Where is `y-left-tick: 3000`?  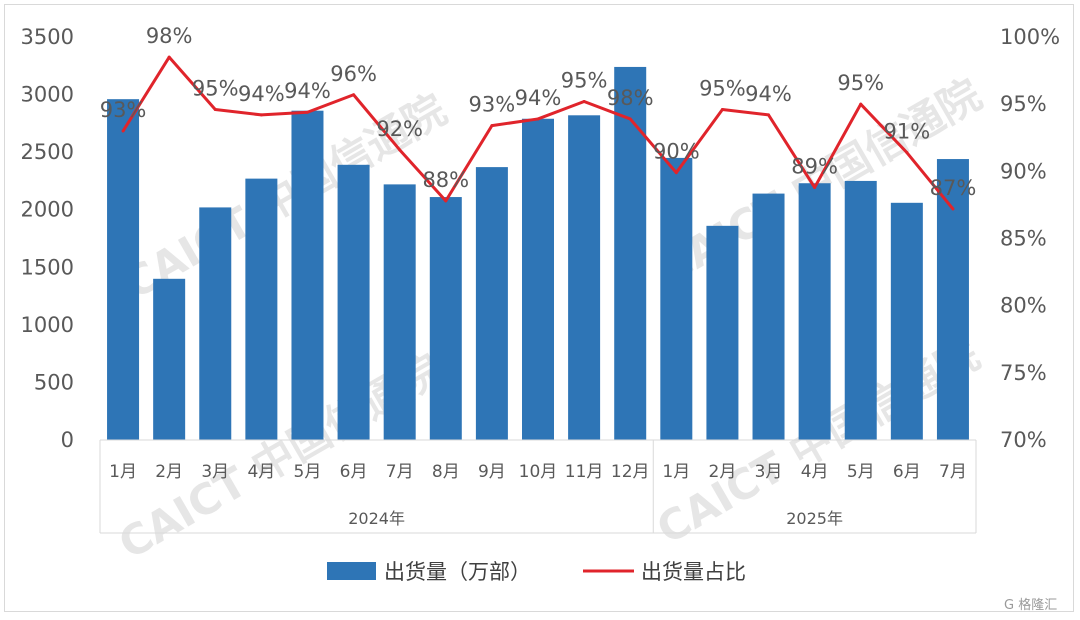
y-left-tick: 3000 is located at coordinates (47, 95).